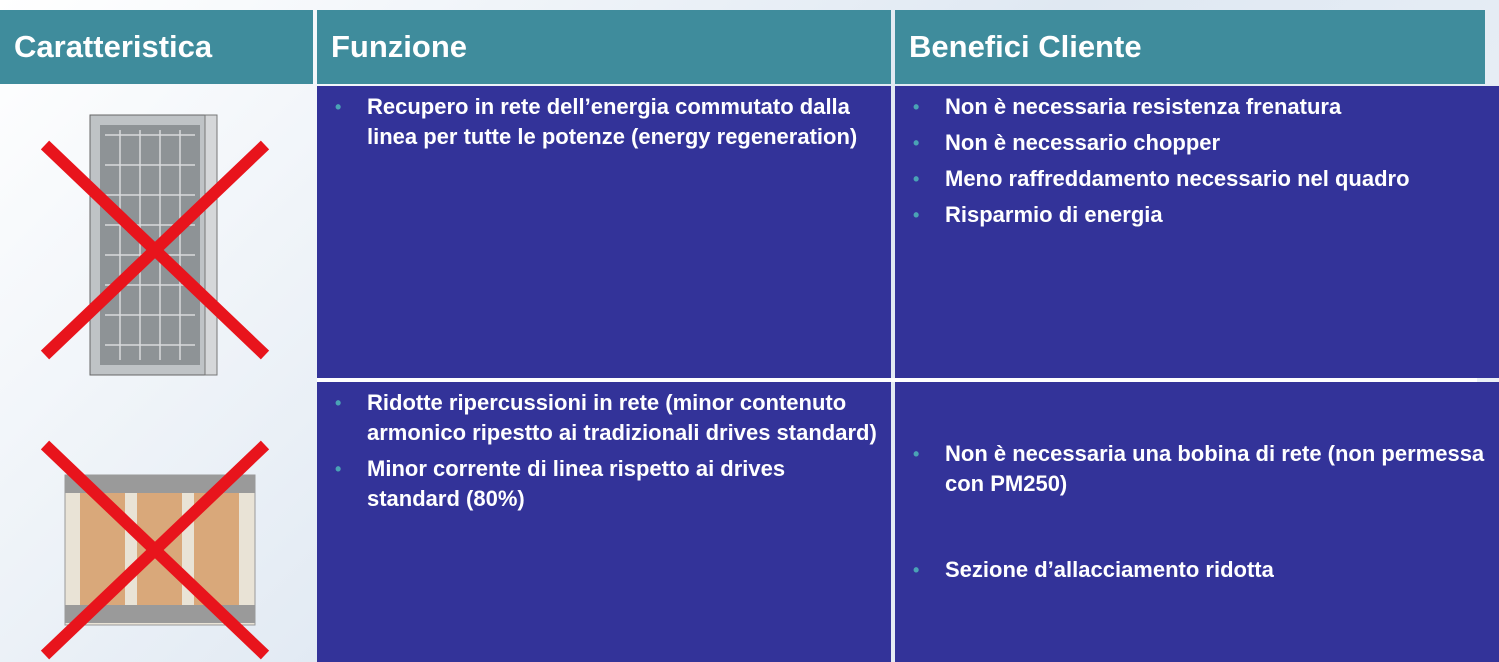 Image resolution: width=1499 pixels, height=662 pixels. I want to click on reactor-image, so click(155, 550).